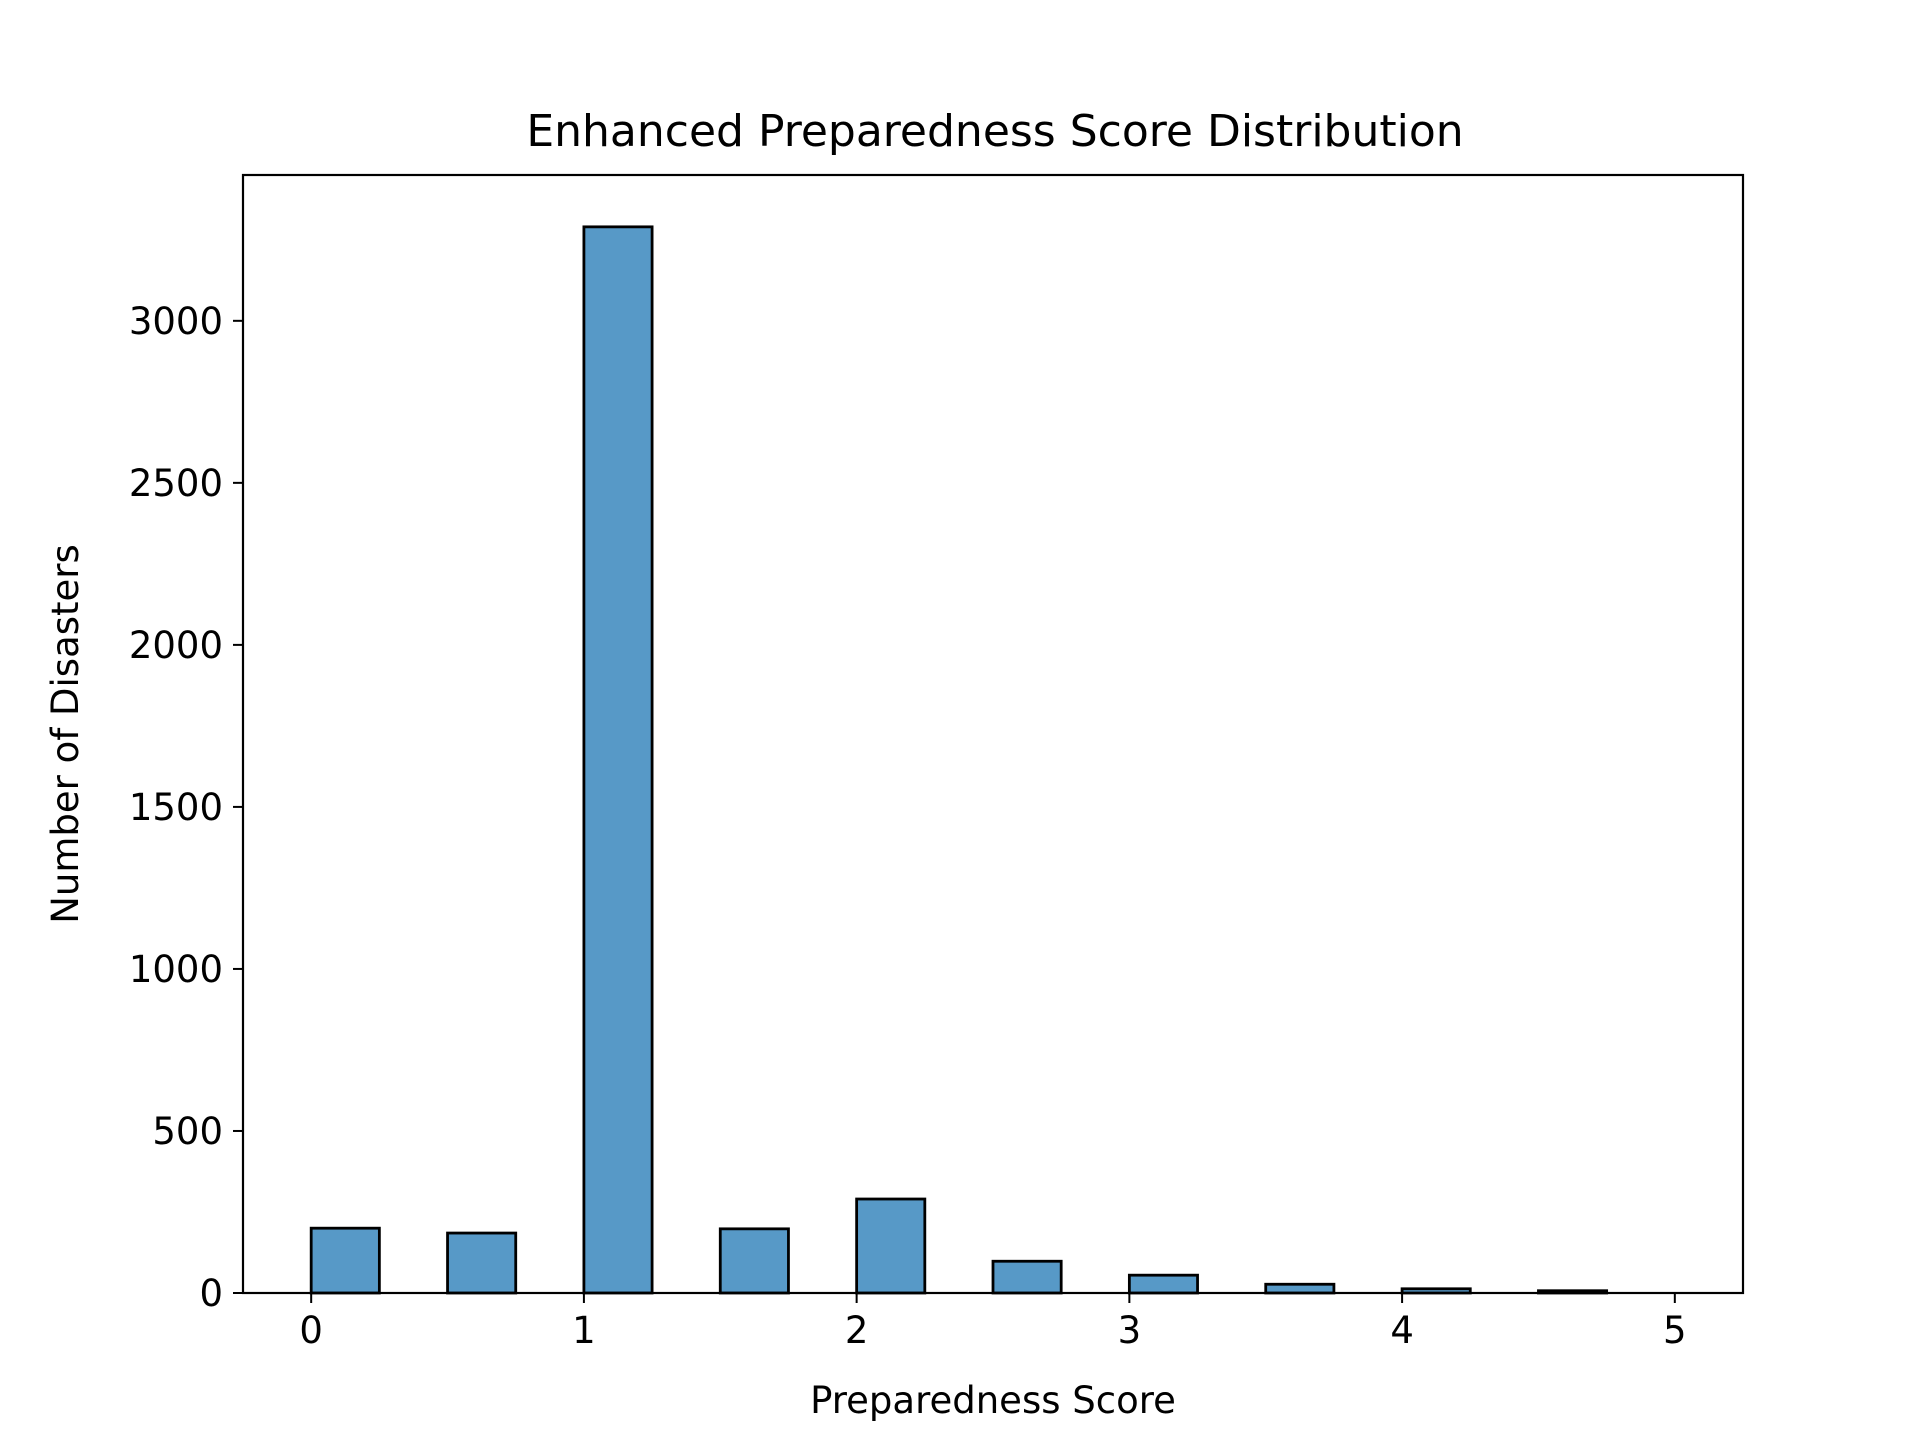 This screenshot has width=1920, height=1440. Describe the element at coordinates (176, 321) in the screenshot. I see `y-tick-label-3000: 3000` at that location.